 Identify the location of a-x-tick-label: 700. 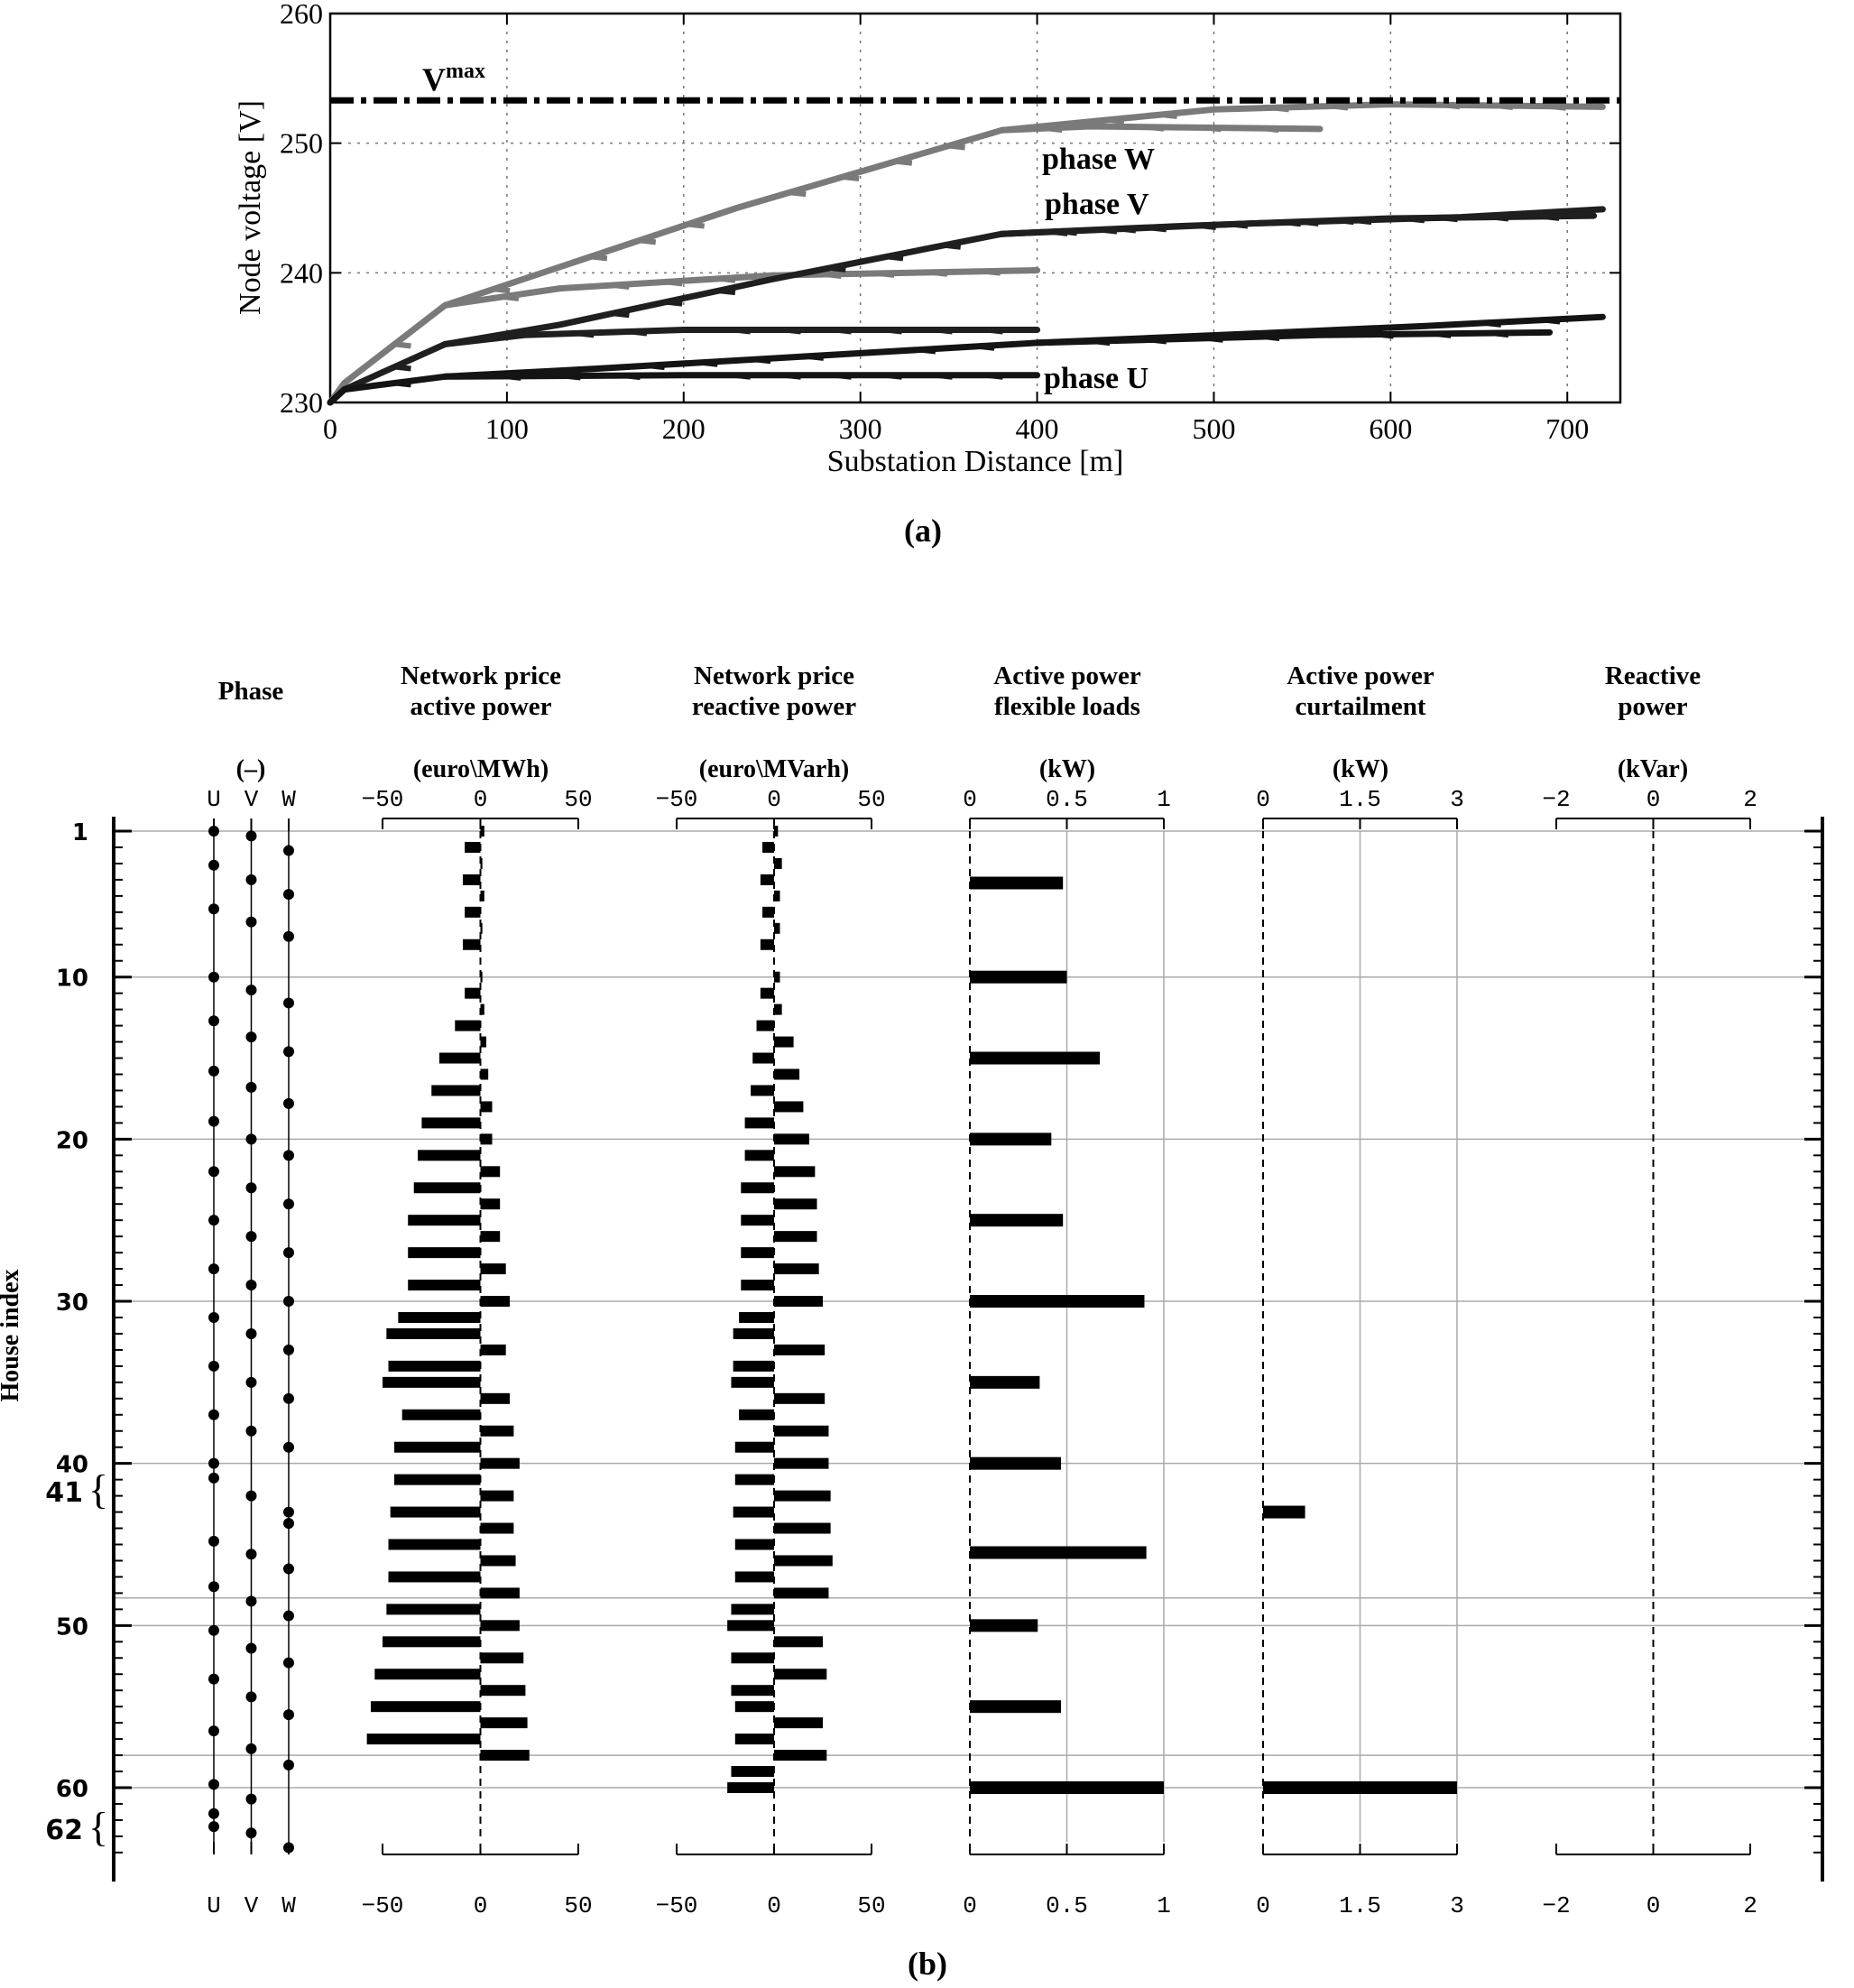
(1567, 428).